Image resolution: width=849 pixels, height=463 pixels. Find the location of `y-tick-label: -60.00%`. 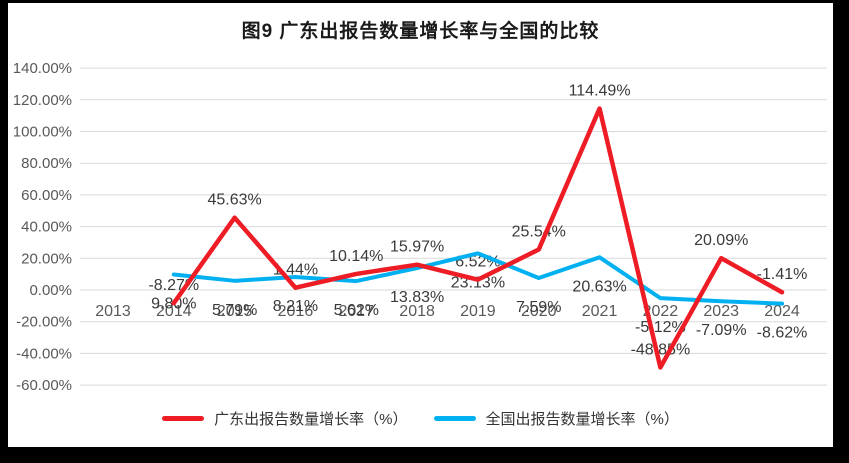

y-tick-label: -60.00% is located at coordinates (44, 385).